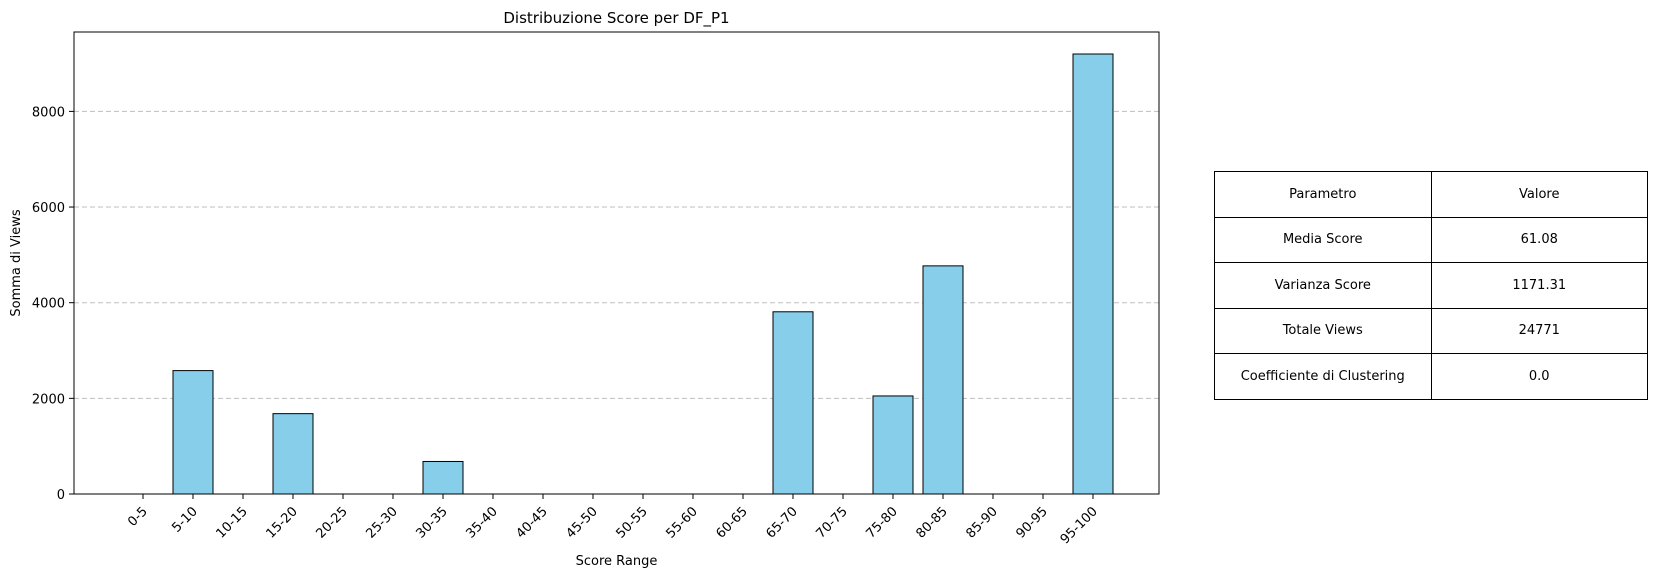 The height and width of the screenshot is (578, 1657). What do you see at coordinates (184, 519) in the screenshot?
I see `x-tick-label: 5-10` at bounding box center [184, 519].